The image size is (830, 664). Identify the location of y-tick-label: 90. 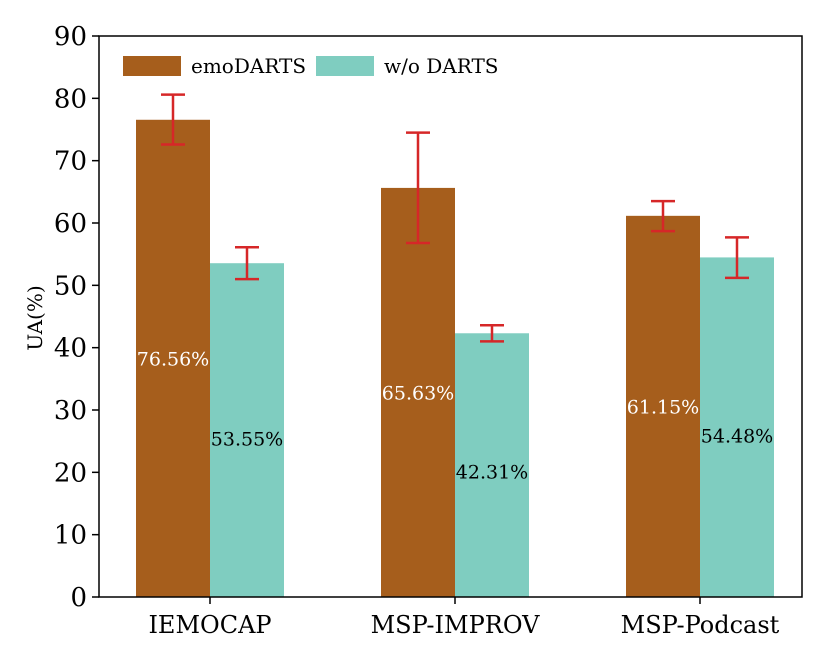
(70, 37).